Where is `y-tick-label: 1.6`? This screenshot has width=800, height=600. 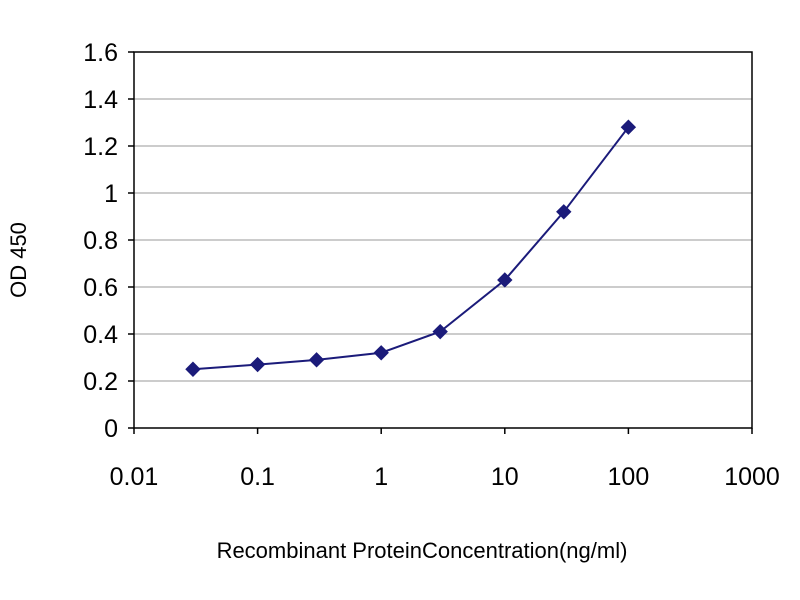 y-tick-label: 1.6 is located at coordinates (100, 53).